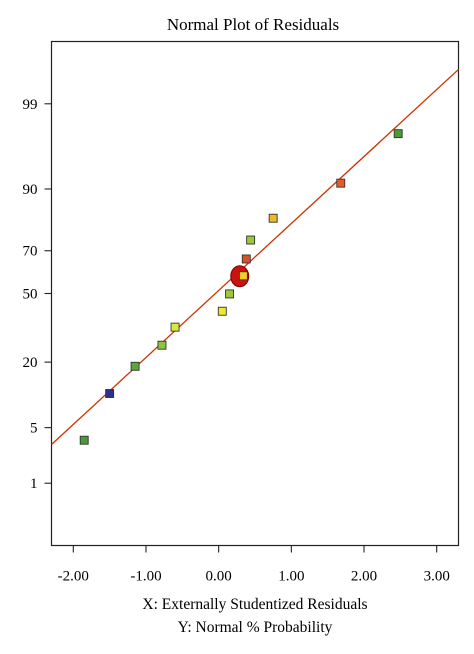  I want to click on y-axis-ticks: 1 5 20 50 70 90 99, so click(37, 294).